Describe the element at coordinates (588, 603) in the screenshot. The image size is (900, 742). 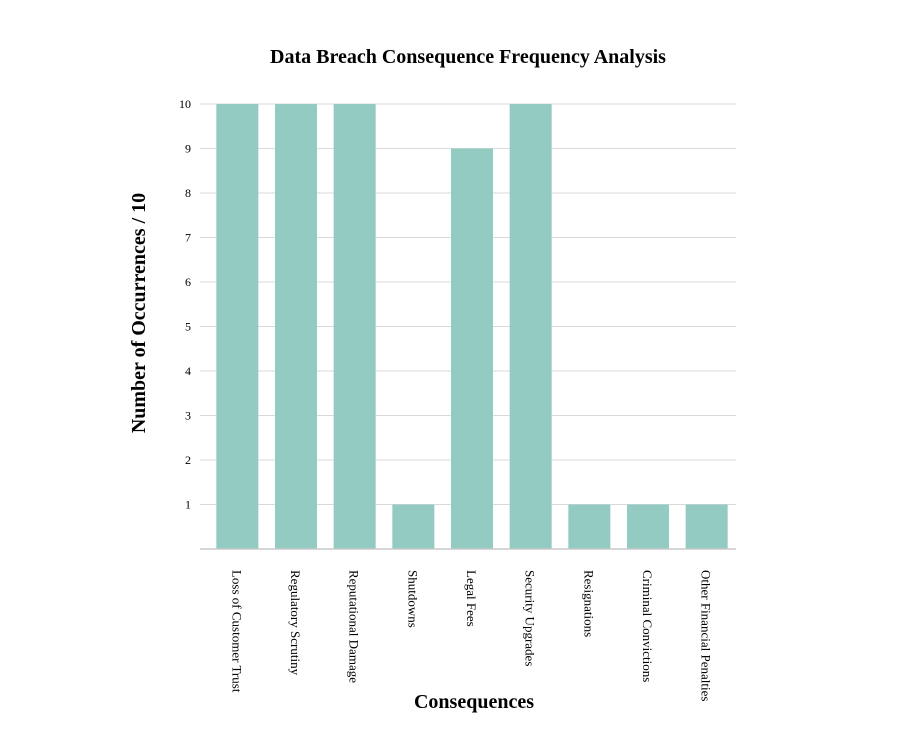
I see `x-tick-label-6: Resignations` at that location.